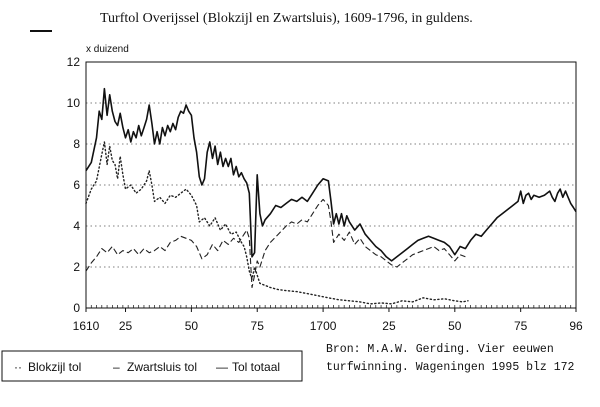  I want to click on x-tick-label-1675: 75, so click(258, 326).